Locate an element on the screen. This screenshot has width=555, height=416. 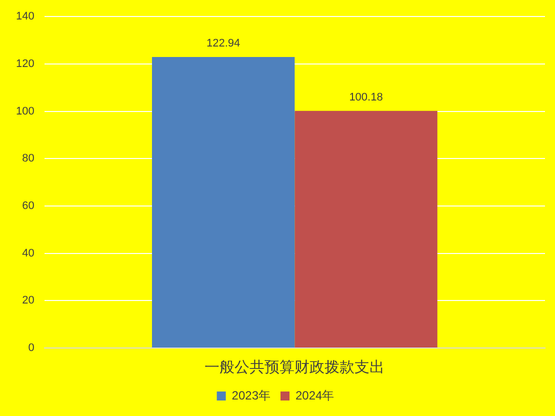
legend-label: 2023年 is located at coordinates (251, 395).